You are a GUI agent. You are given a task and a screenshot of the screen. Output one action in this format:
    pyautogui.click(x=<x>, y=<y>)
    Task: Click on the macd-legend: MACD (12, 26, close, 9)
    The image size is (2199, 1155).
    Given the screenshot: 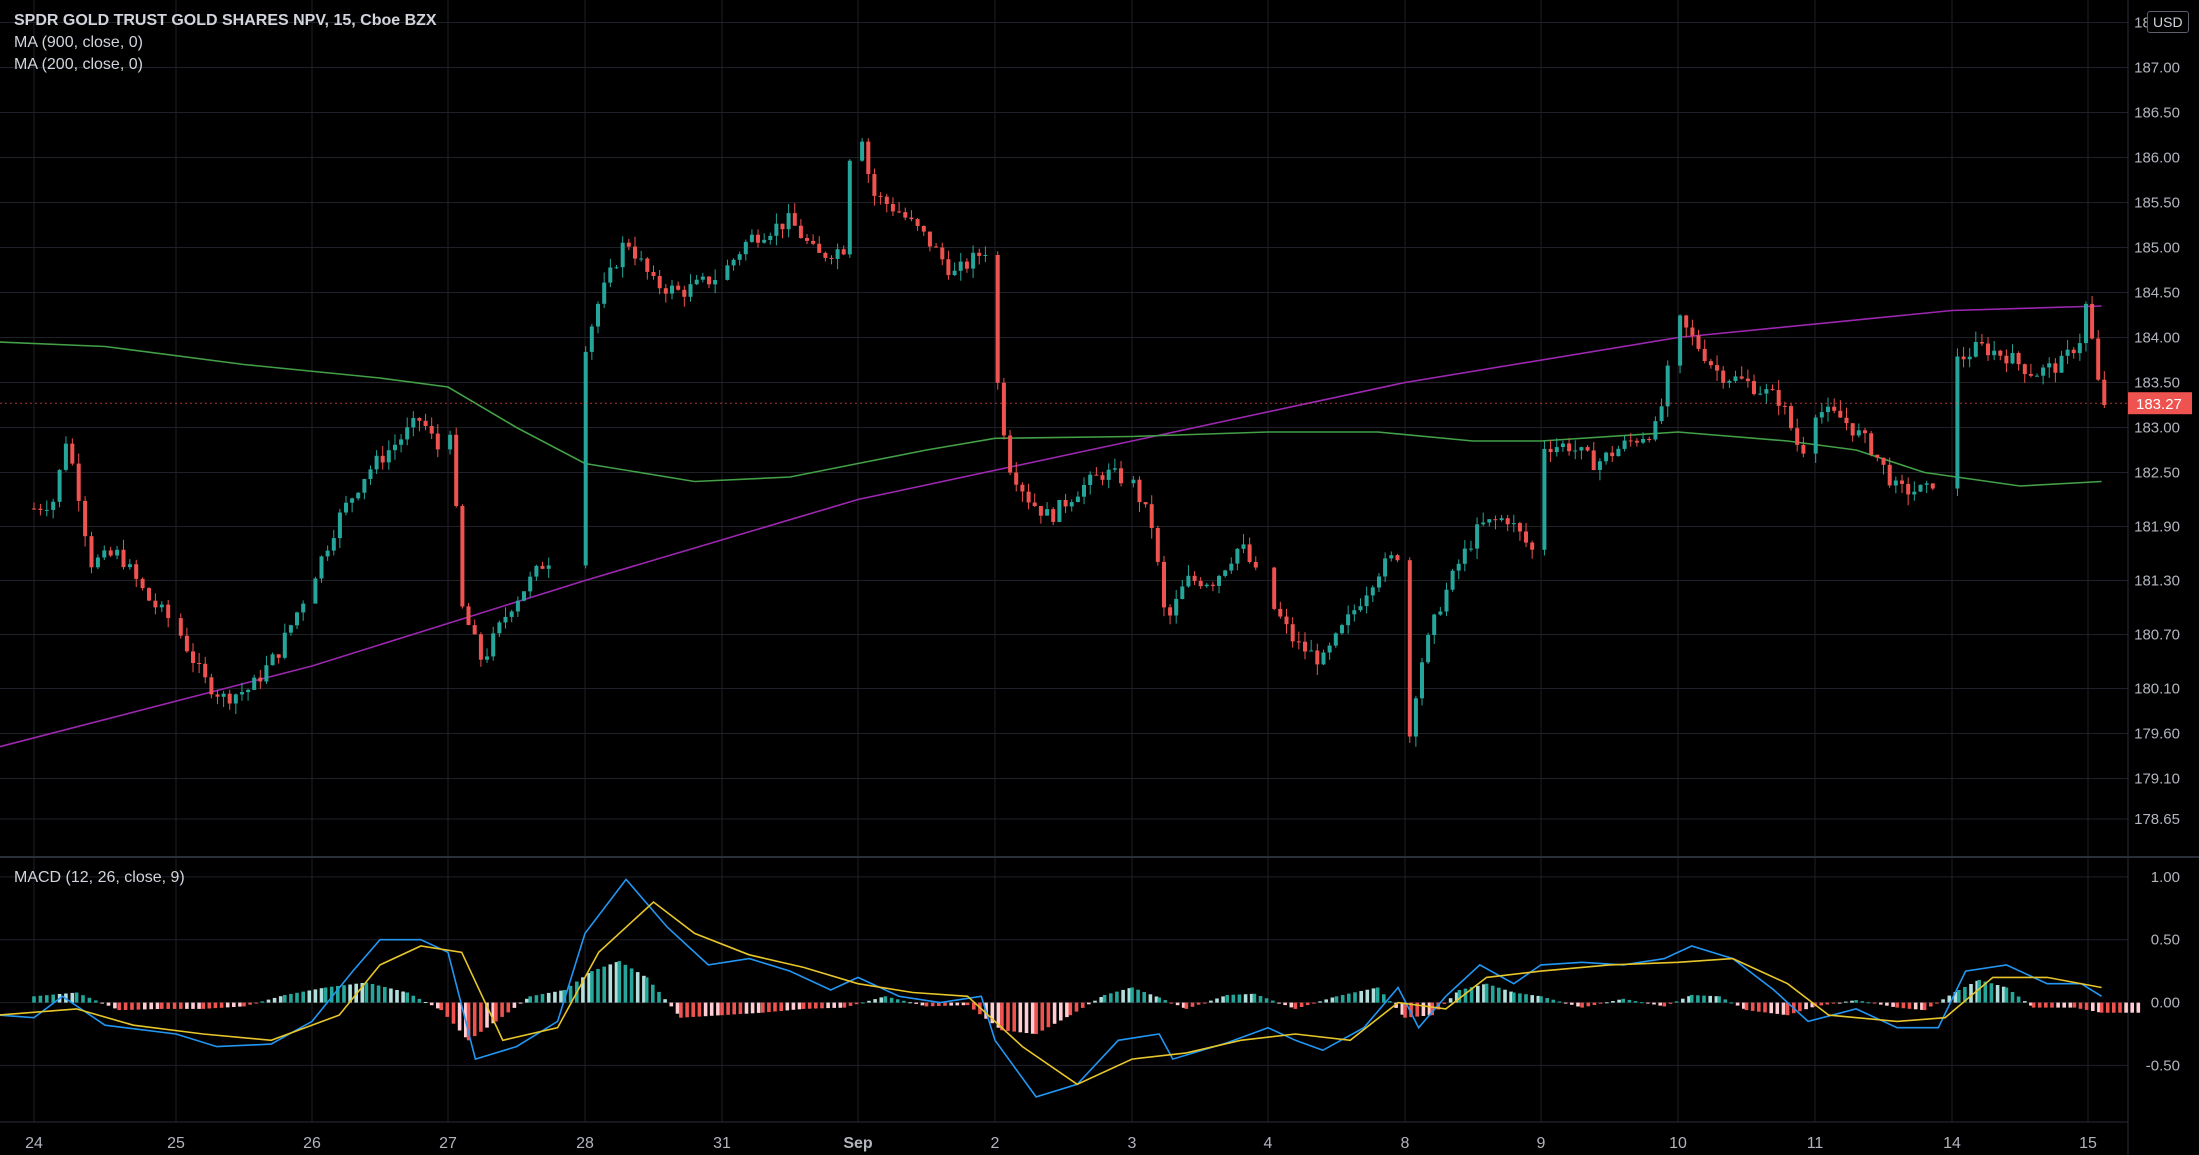 What is the action you would take?
    pyautogui.click(x=99, y=877)
    